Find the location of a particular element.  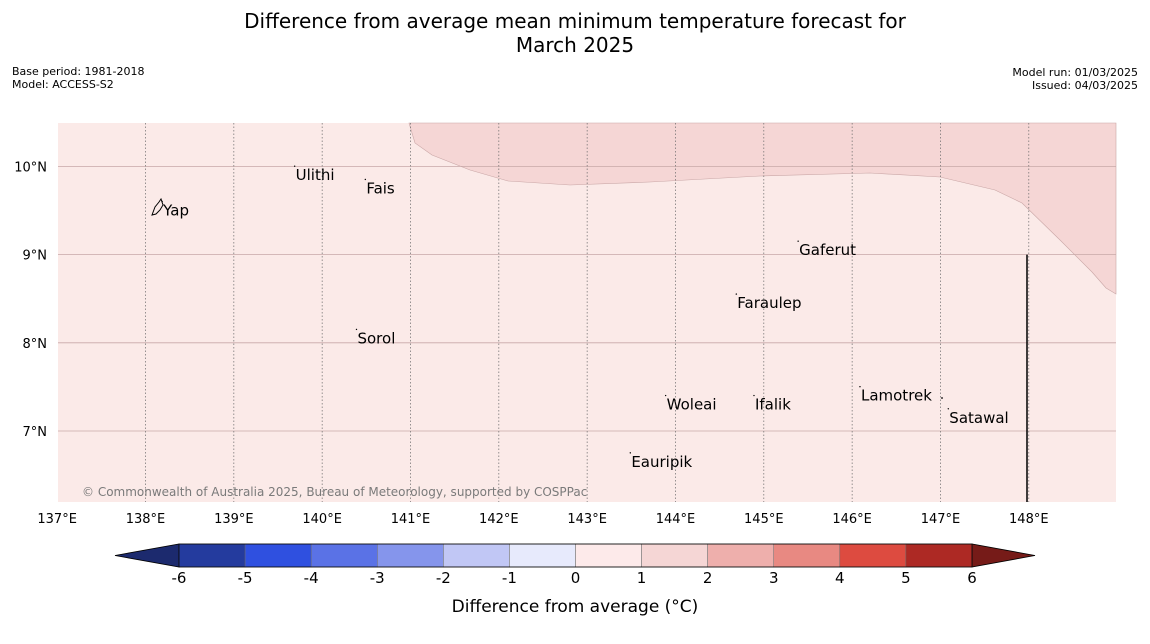

colorbar-label: Difference from average (°C) is located at coordinates (575, 607).